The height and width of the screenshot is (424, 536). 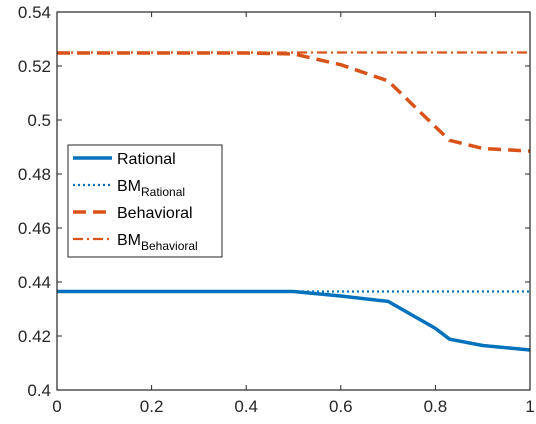 I want to click on legend-label: Behavioral, so click(x=155, y=213).